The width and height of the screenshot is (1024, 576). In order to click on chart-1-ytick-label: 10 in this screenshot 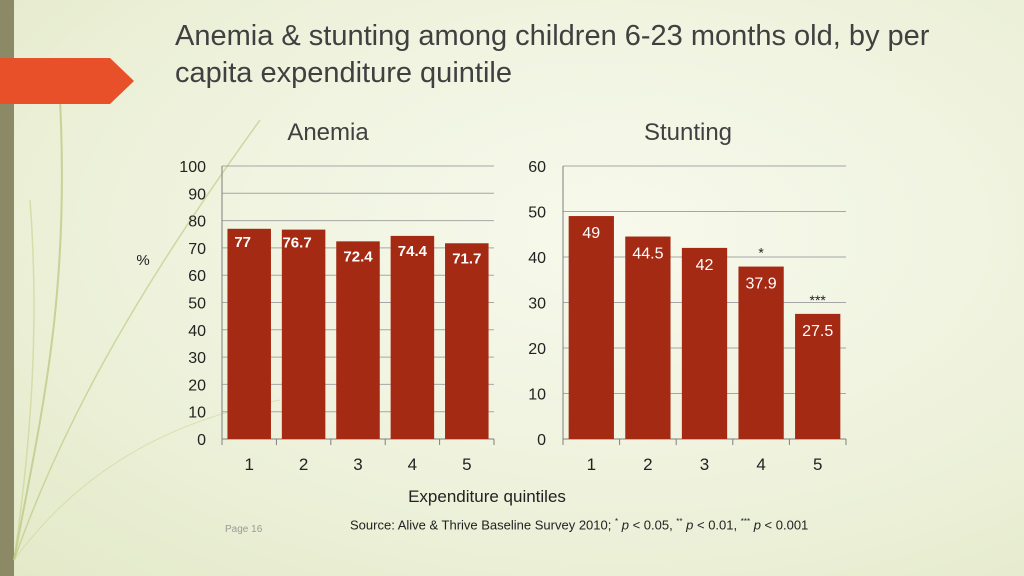, I will do `click(197, 413)`.